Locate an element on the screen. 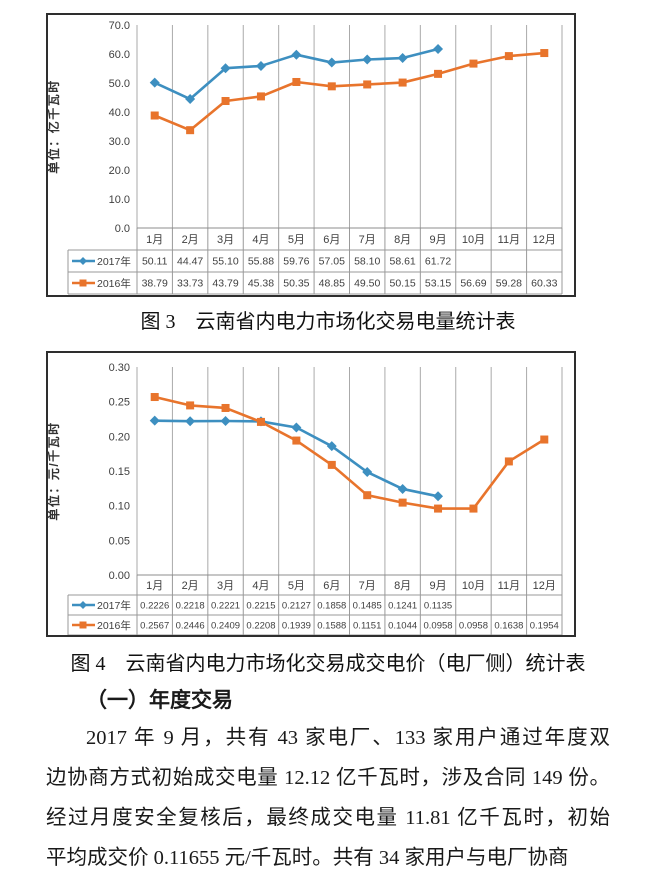 The image size is (656, 887). paragraph-line: 平均成交价 0.11655 元/千瓦时。共有 34 家用户与电厂协商 is located at coordinates (307, 858).